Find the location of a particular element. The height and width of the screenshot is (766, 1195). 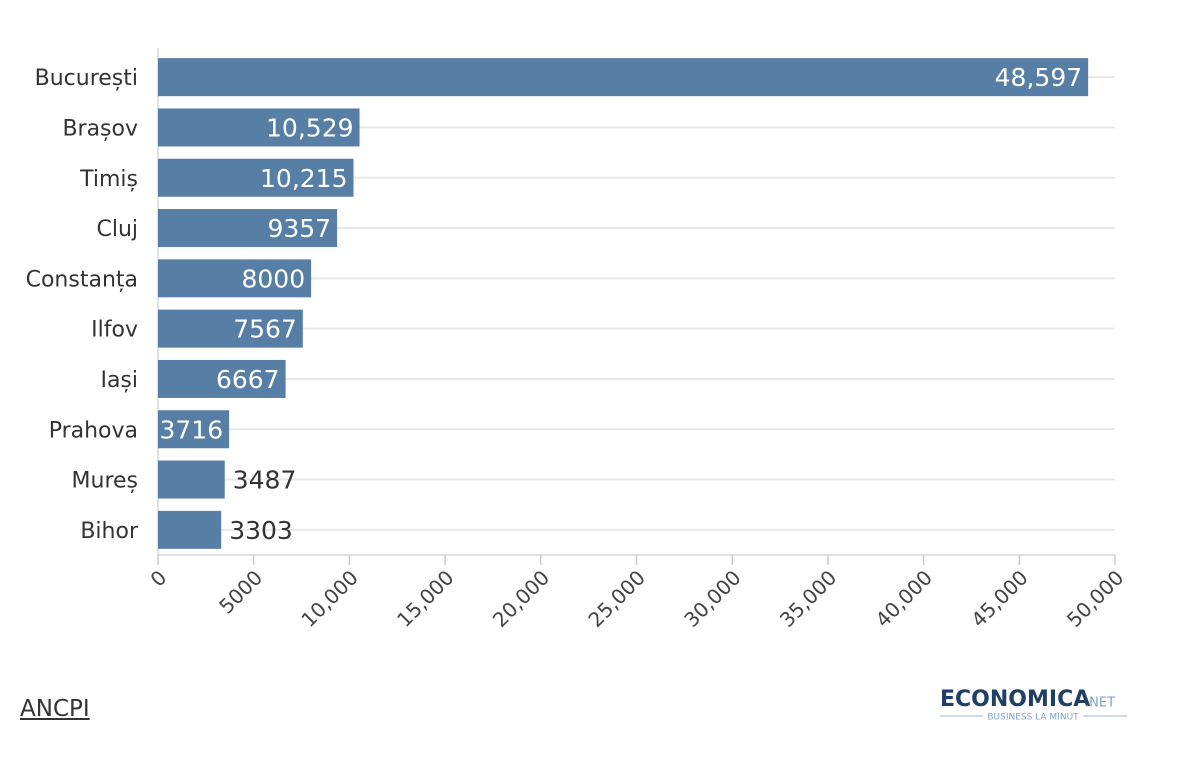

value-label: 6667 is located at coordinates (248, 379).